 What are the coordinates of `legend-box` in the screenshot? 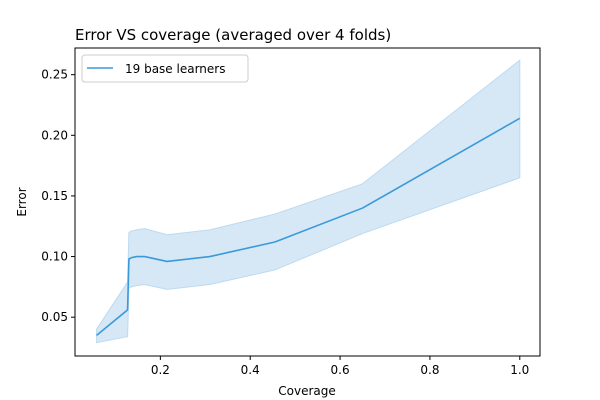 It's located at (165, 68).